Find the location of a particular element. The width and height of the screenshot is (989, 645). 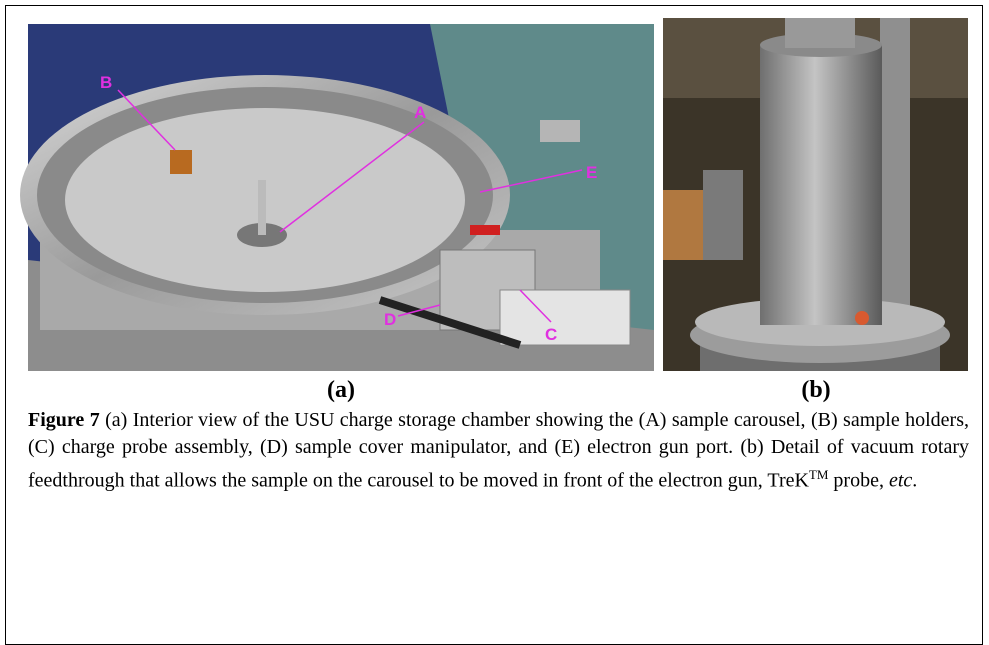

trademark: TM is located at coordinates (818, 474).